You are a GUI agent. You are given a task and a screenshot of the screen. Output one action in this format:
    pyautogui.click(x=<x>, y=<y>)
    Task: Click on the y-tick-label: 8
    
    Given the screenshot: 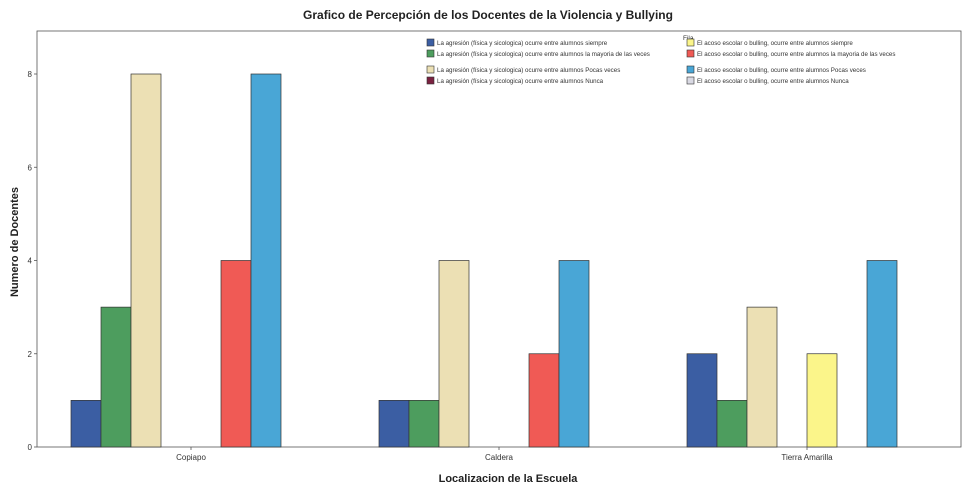 What is the action you would take?
    pyautogui.click(x=30, y=74)
    